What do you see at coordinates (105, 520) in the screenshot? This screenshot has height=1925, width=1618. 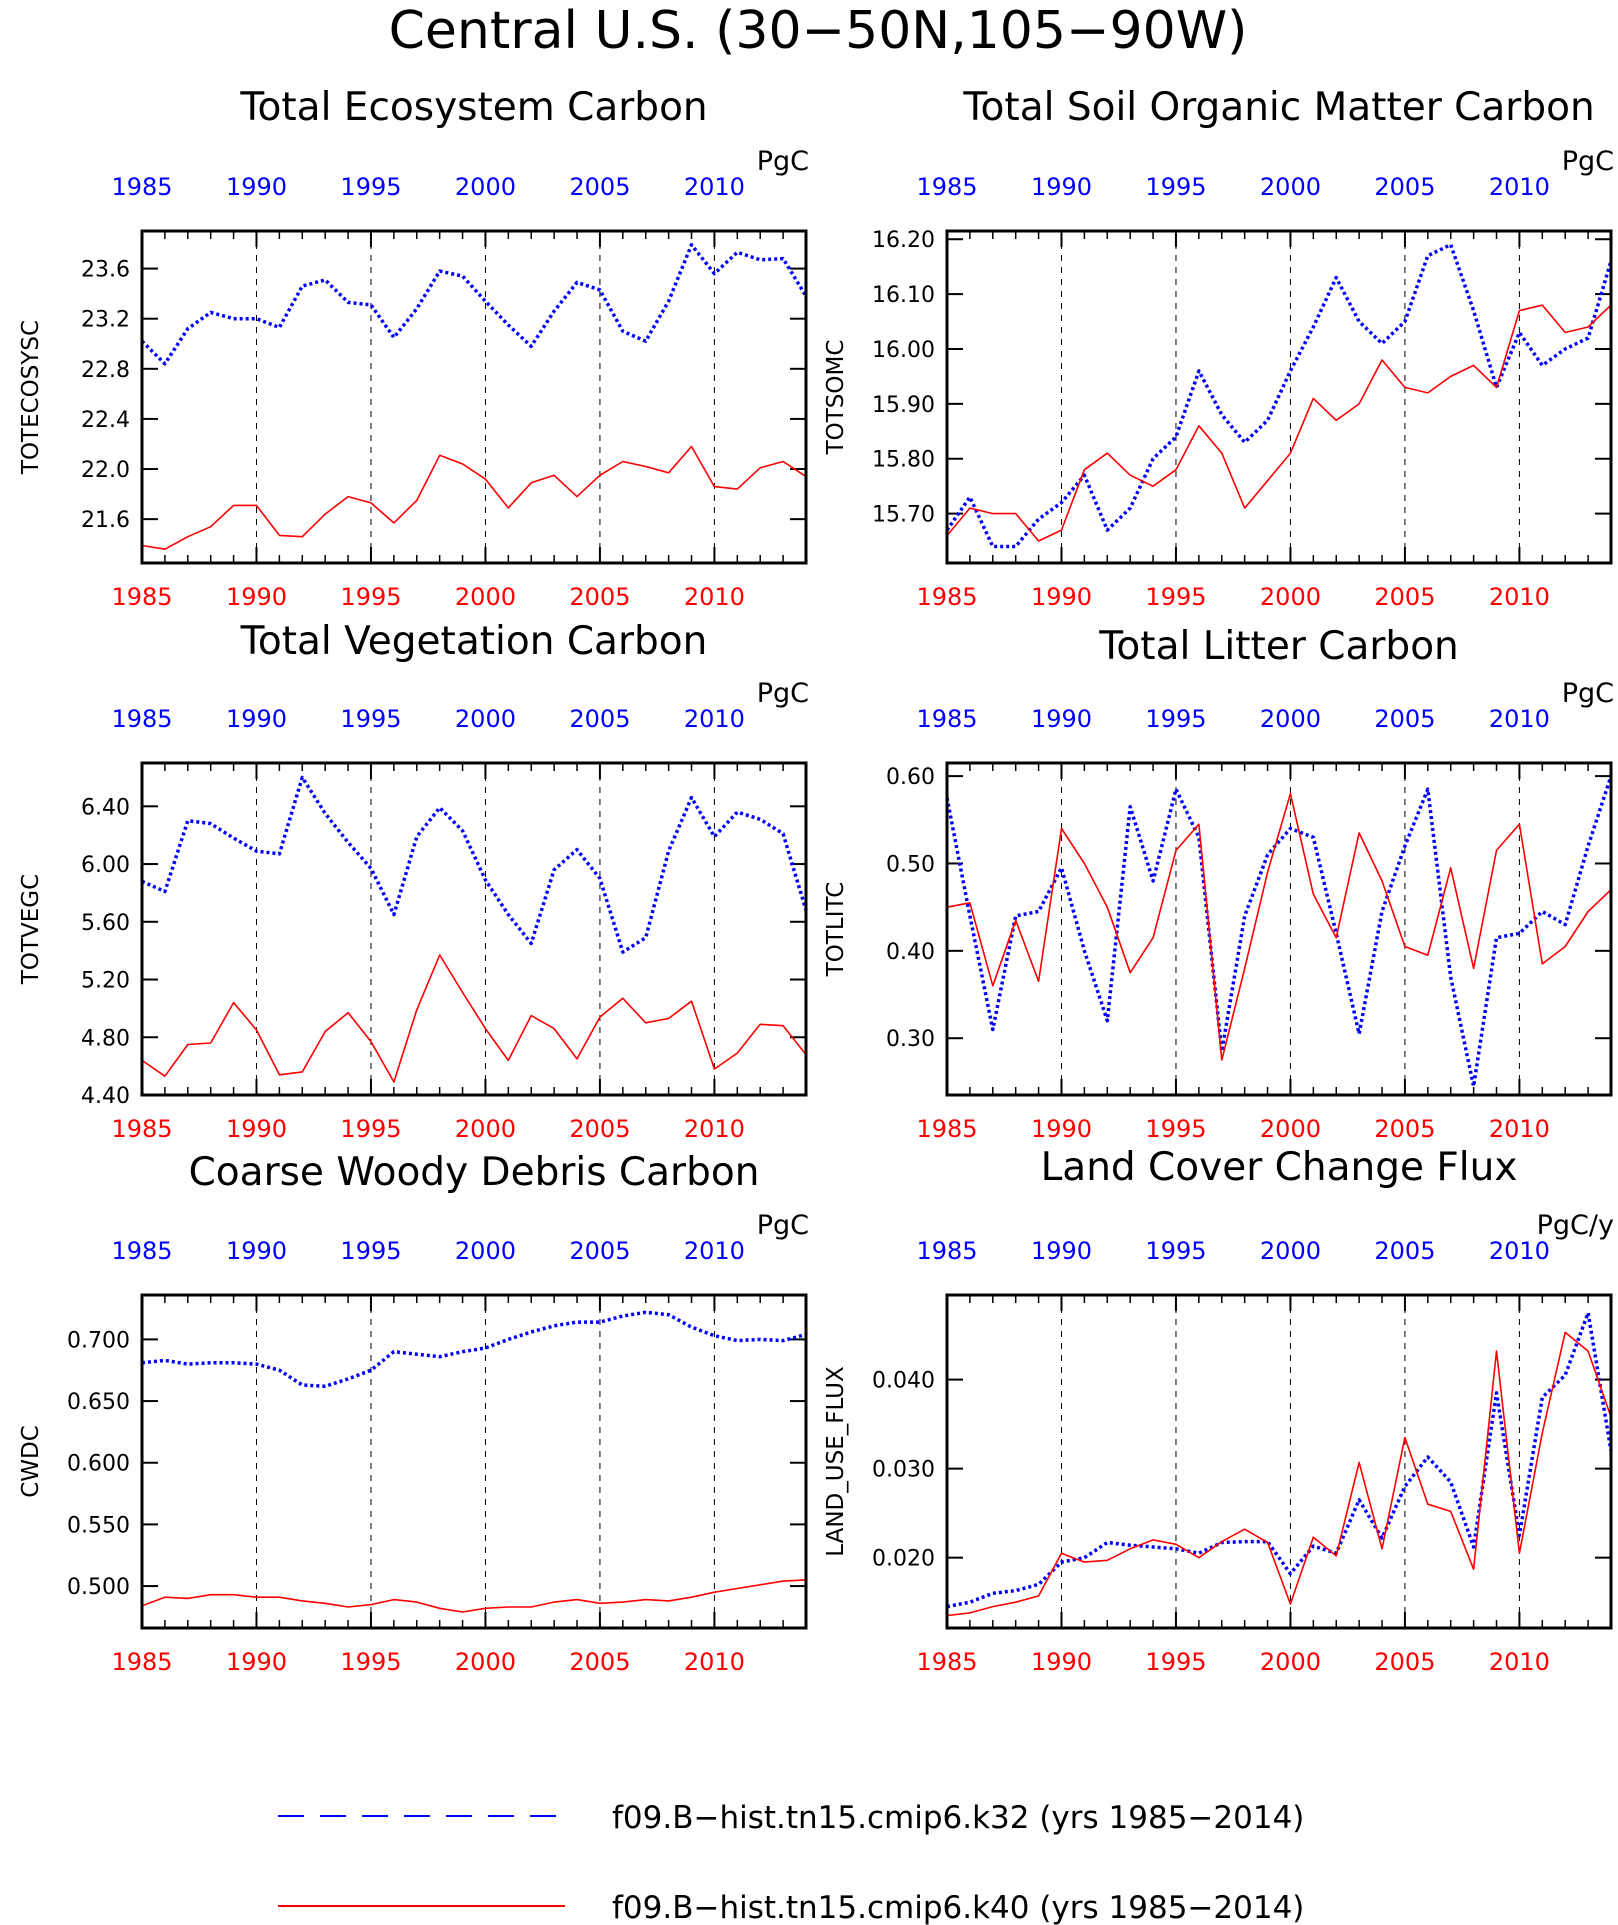 I see `y-tick-label: 21.6` at bounding box center [105, 520].